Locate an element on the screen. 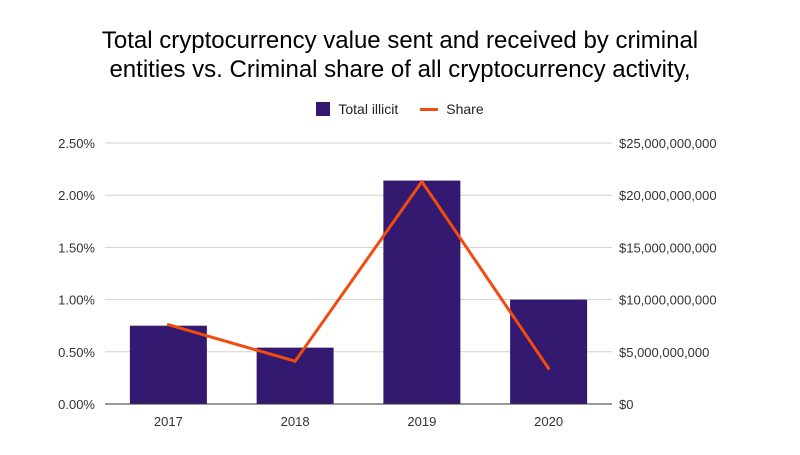 This screenshot has height=455, width=800. legend-swatch-bar is located at coordinates (323, 109).